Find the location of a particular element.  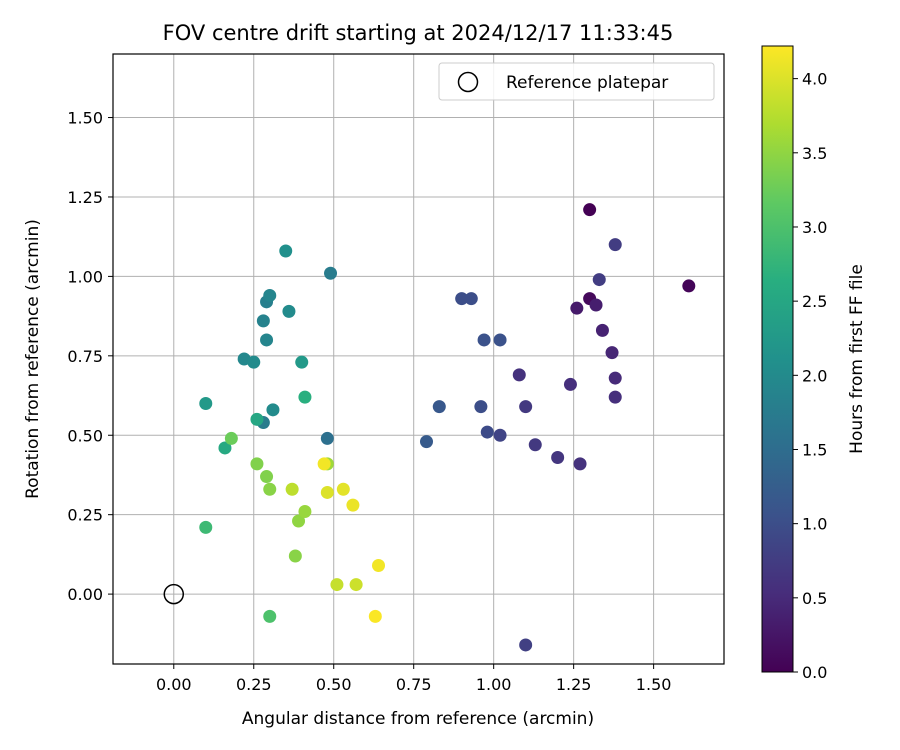

x-tick-label: 0.50 is located at coordinates (334, 684).